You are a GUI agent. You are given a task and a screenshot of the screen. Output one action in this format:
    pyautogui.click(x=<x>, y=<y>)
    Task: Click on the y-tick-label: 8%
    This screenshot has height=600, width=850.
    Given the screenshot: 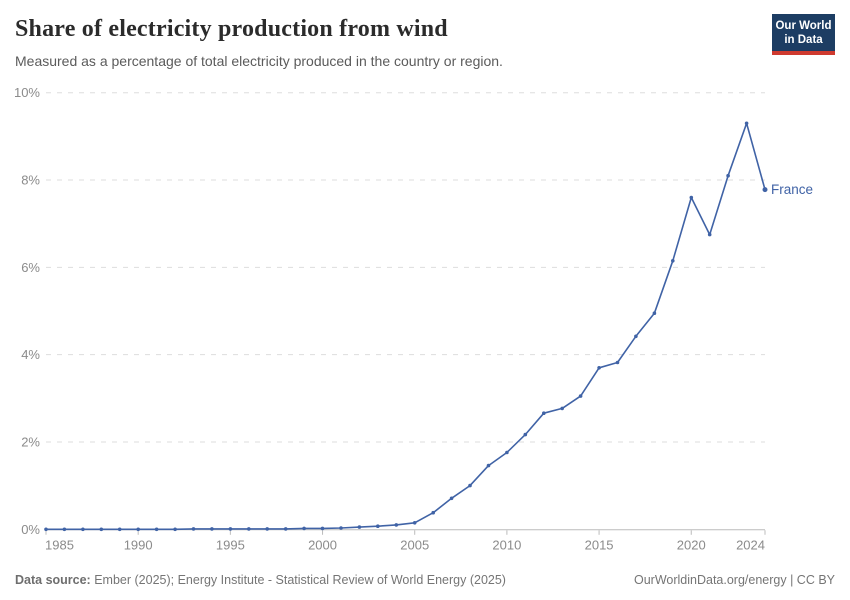 What is the action you would take?
    pyautogui.click(x=30, y=180)
    